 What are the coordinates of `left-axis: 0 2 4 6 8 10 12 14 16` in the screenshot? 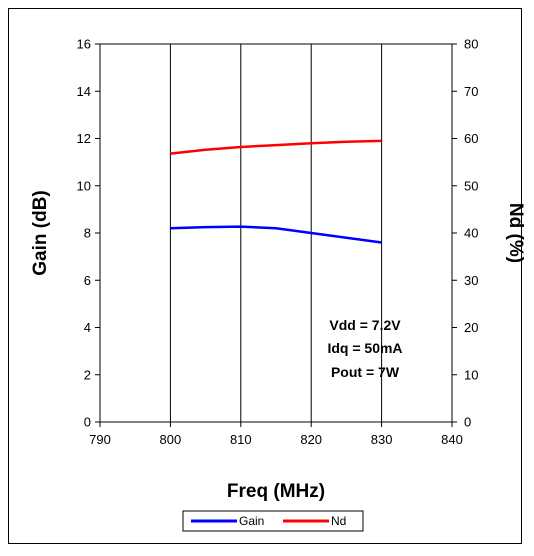 It's located at (88, 233).